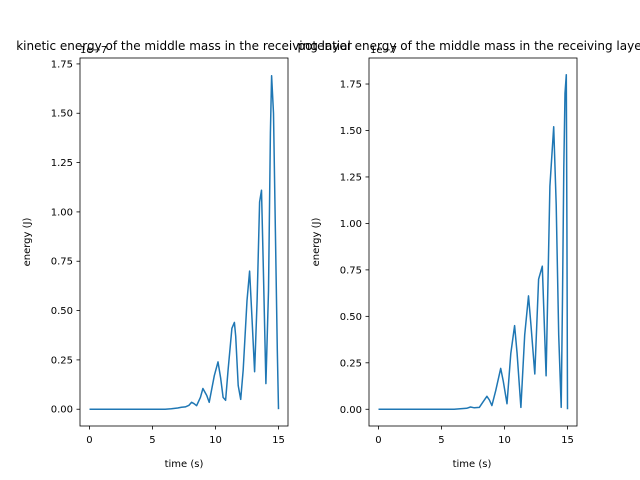  Describe the element at coordinates (472, 464) in the screenshot. I see `potential-x-axis-label: time (s)` at that location.